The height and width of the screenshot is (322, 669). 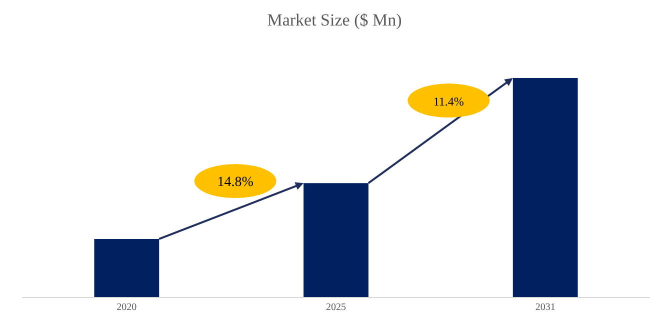 I want to click on x-tick-label: 2025, so click(x=336, y=307).